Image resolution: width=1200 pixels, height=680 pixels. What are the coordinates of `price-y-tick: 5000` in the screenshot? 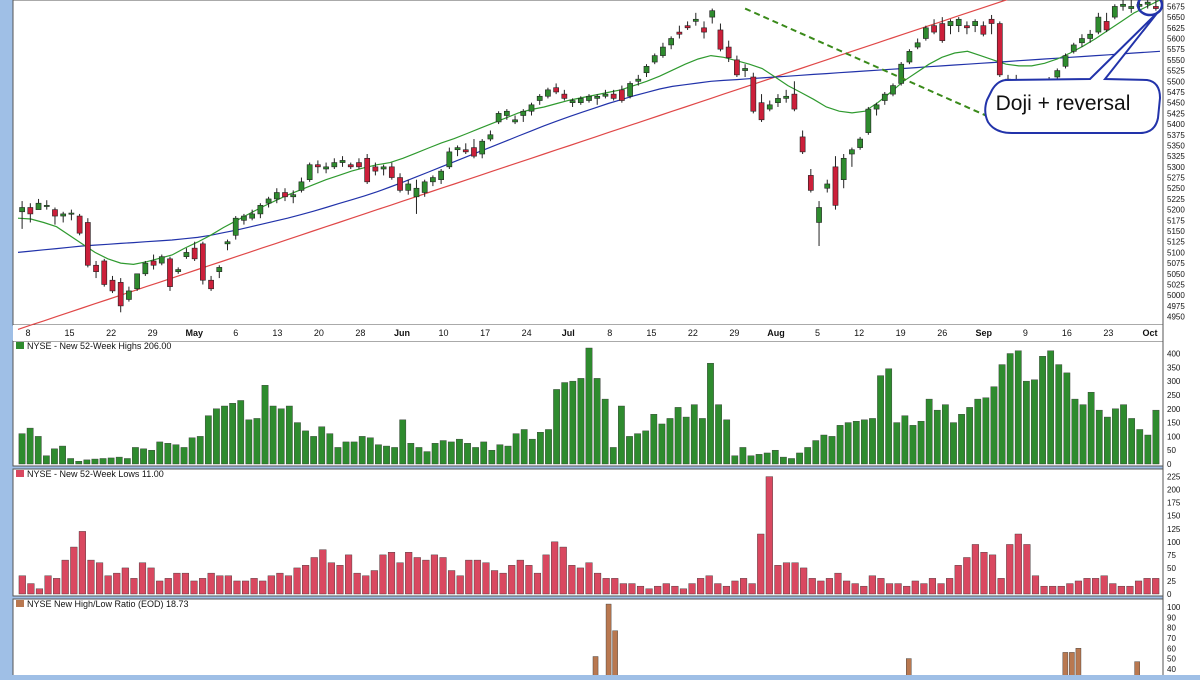 It's located at (1176, 295).